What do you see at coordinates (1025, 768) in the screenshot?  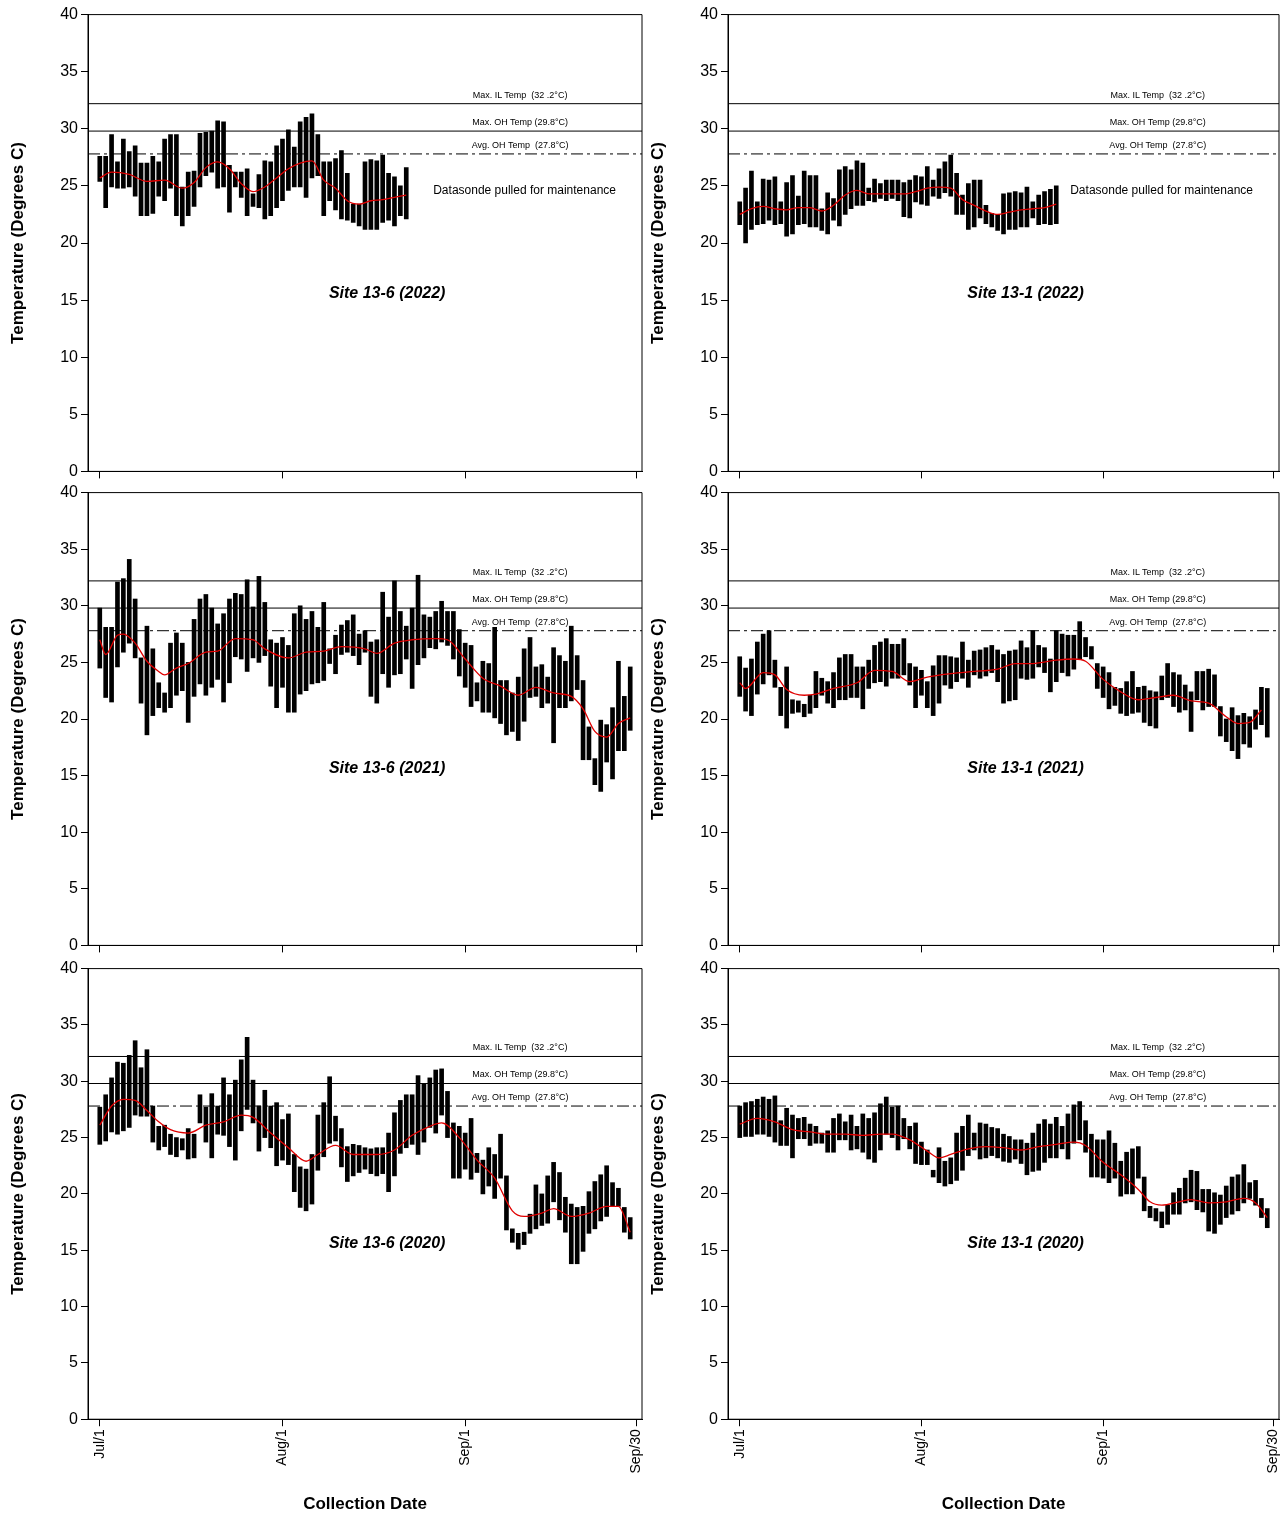 I see `annotation: Site 13-1 (2021)` at bounding box center [1025, 768].